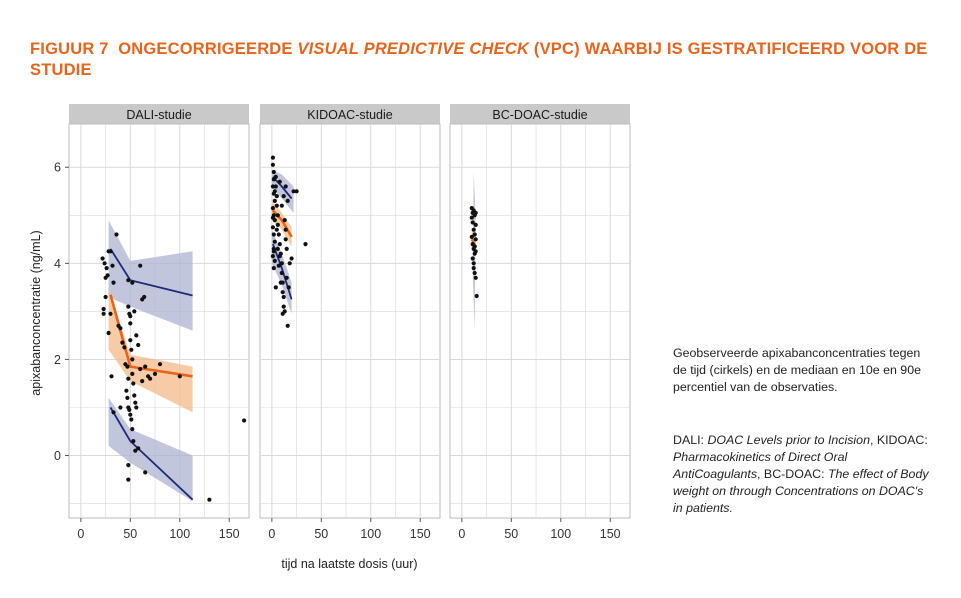  What do you see at coordinates (349, 564) in the screenshot?
I see `x-axis-title: tijd na laatste dosis (uur)` at bounding box center [349, 564].